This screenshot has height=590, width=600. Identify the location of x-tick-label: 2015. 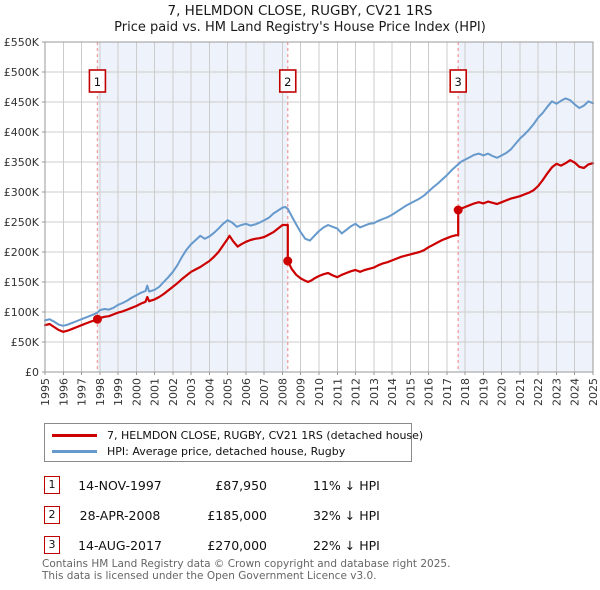
(410, 392).